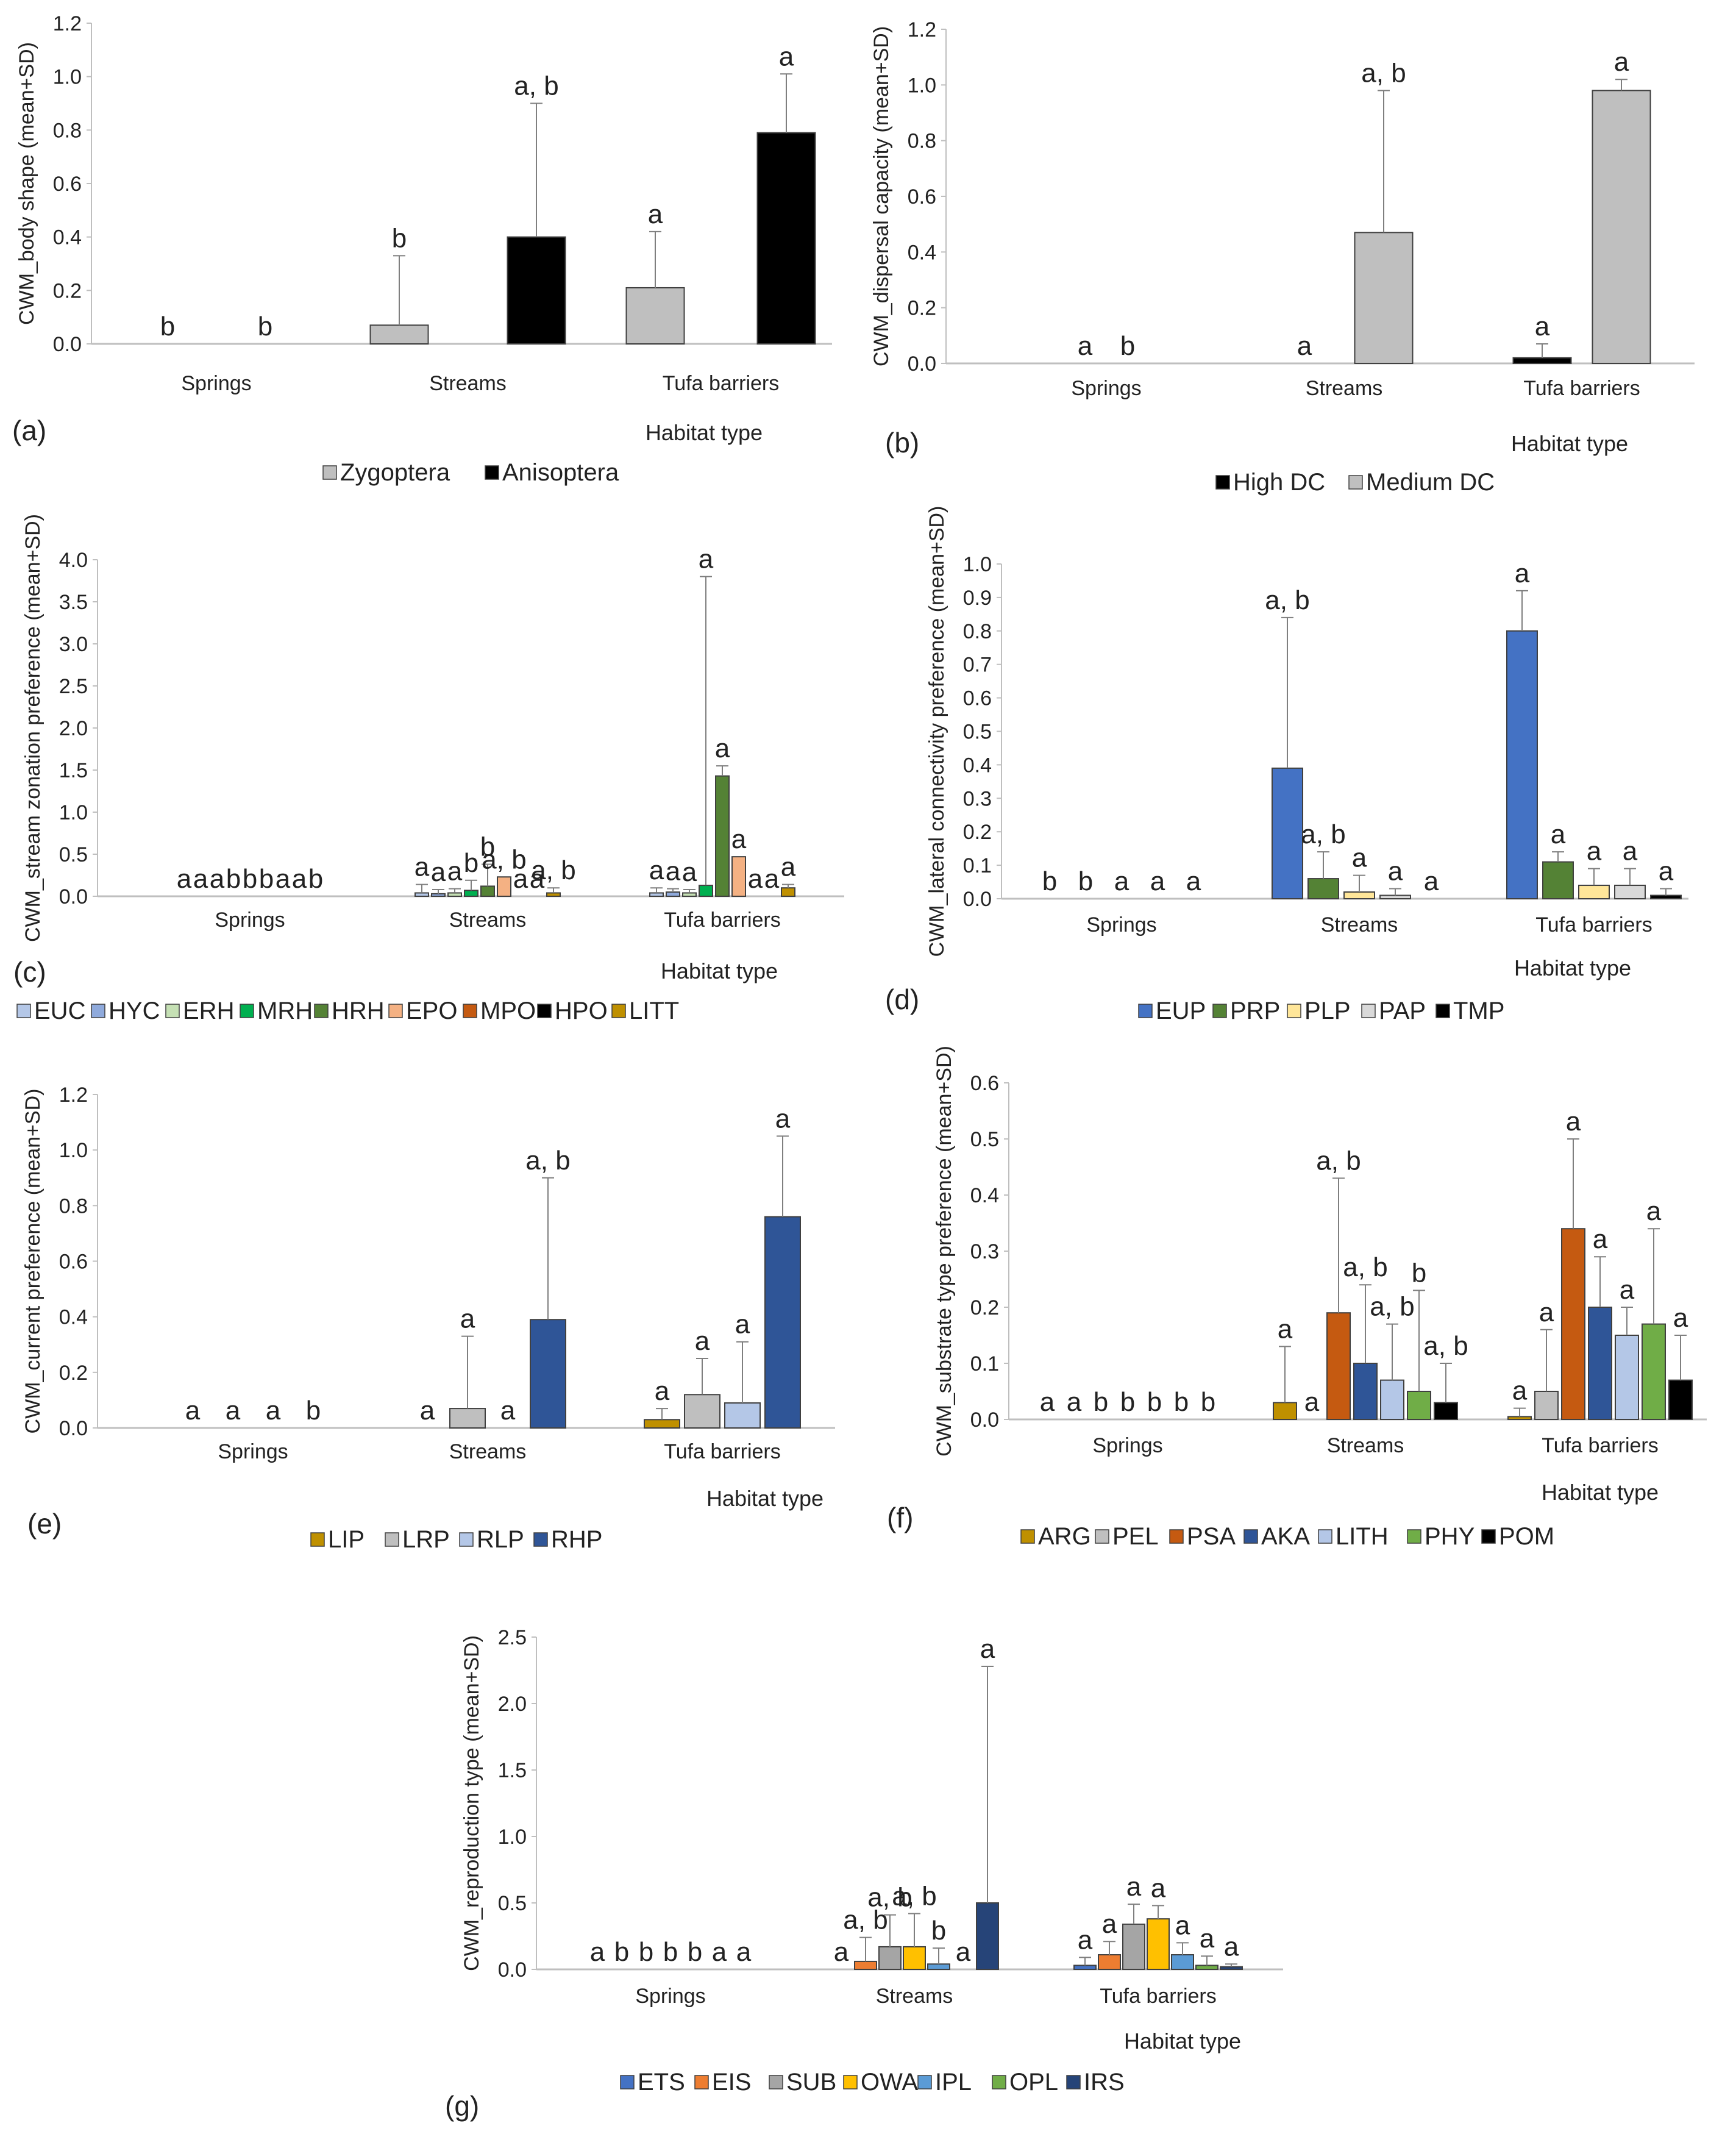  I want to click on bar-Medium DC-tufa-barriers, so click(1621, 227).